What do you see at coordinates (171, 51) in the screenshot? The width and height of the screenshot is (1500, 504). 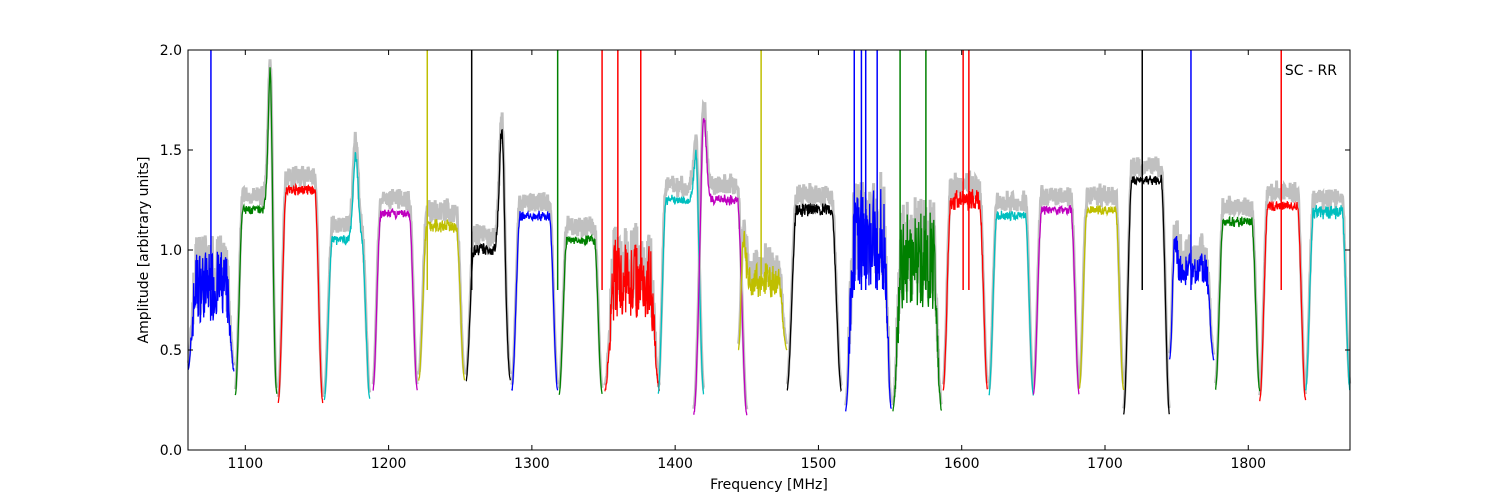 I see `y-tick-label: 2.0` at bounding box center [171, 51].